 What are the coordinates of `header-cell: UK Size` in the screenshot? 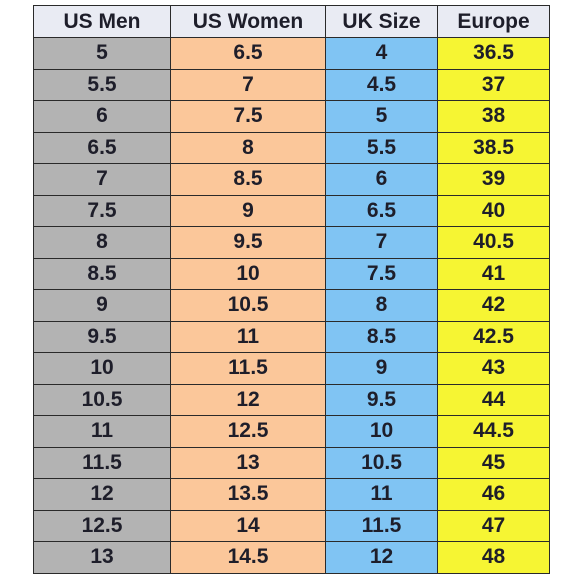 It's located at (381, 21).